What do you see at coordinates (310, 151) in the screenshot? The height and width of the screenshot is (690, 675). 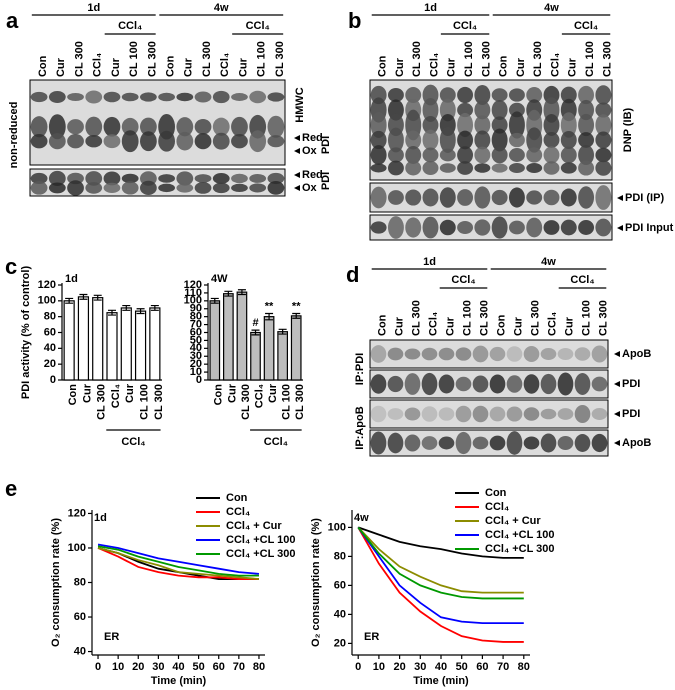 I see `right-label: Ox` at bounding box center [310, 151].